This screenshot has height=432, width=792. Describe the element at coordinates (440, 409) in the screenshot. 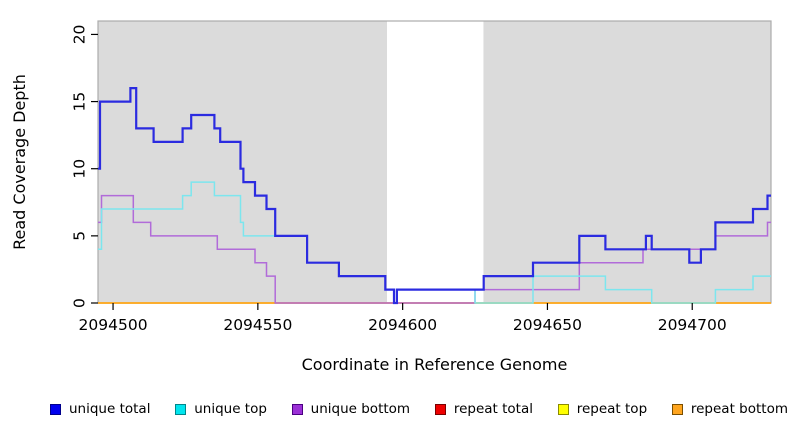

I see `repeat-total-swatch-icon` at that location.